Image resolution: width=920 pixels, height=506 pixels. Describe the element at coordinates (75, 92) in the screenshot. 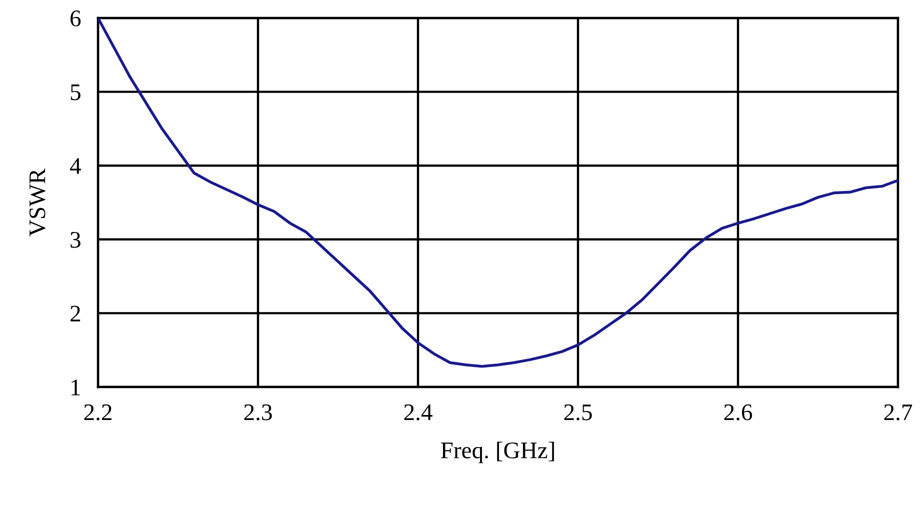

I see `y-tick-label: 5` at that location.